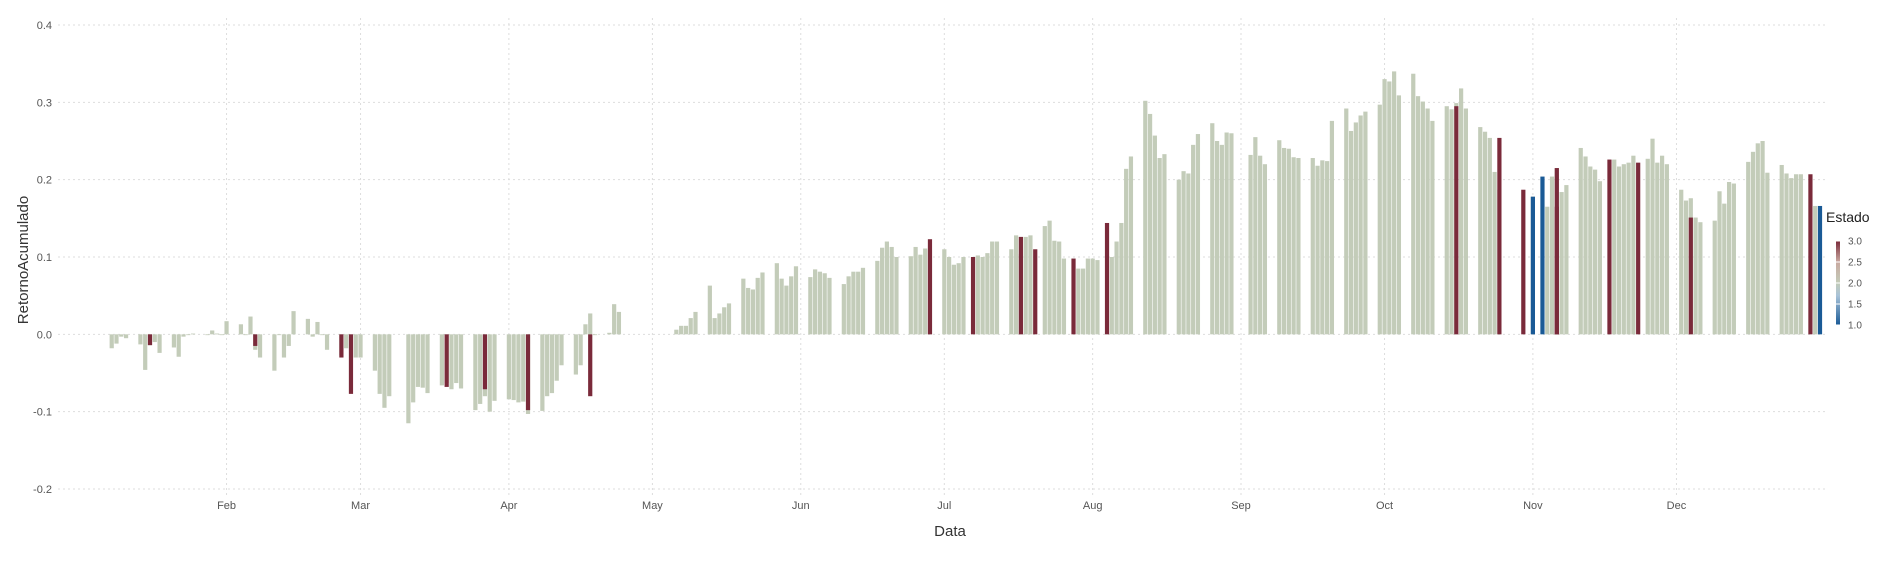 This screenshot has width=1890, height=567. Describe the element at coordinates (44, 181) in the screenshot. I see `y-tick-label: 0.2` at that location.